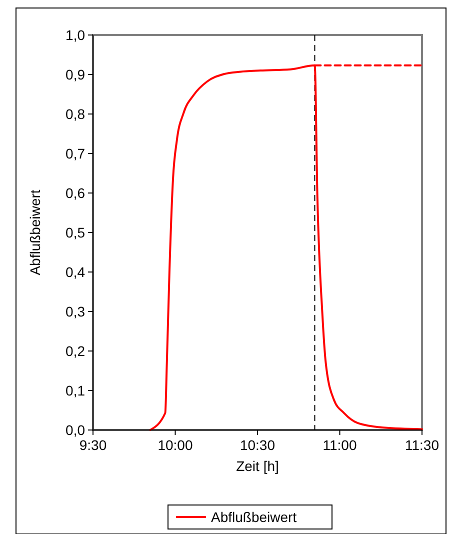  Describe the element at coordinates (76, 272) in the screenshot. I see `y-tick-label: 0,4` at that location.